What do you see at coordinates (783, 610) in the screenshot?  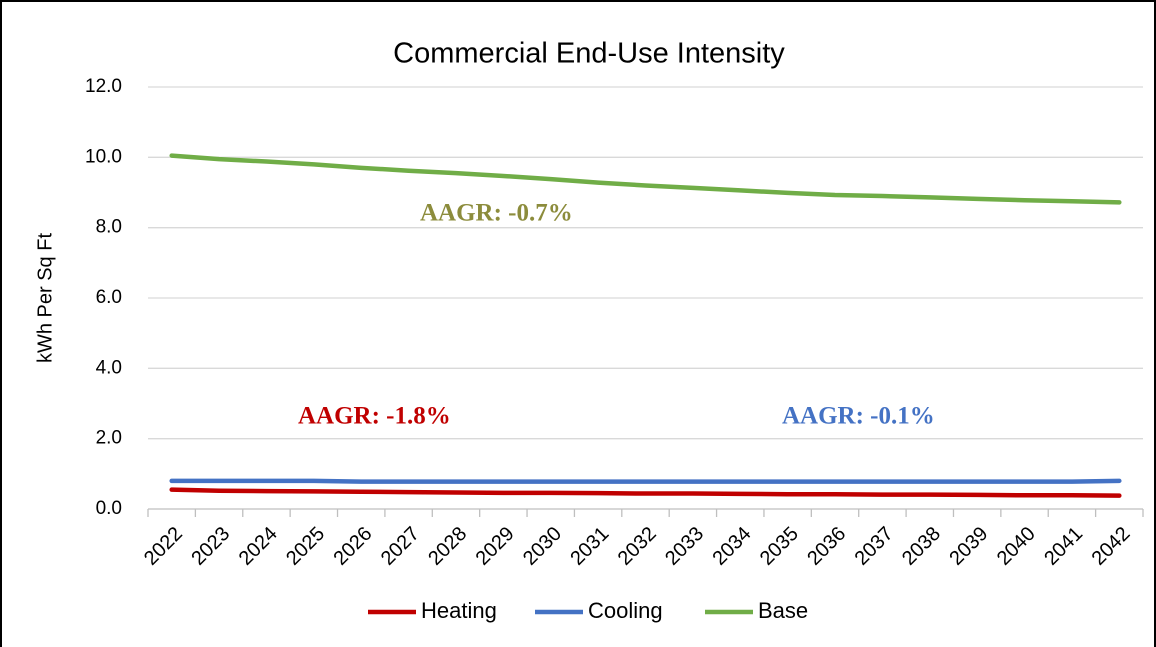 I see `legend-label: Base` at bounding box center [783, 610].